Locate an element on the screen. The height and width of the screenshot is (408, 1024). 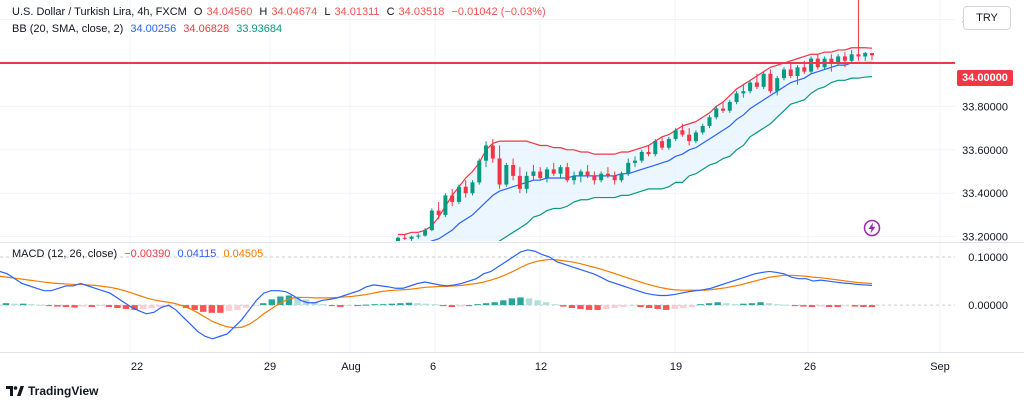
close-value: 34.03518 is located at coordinates (421, 12).